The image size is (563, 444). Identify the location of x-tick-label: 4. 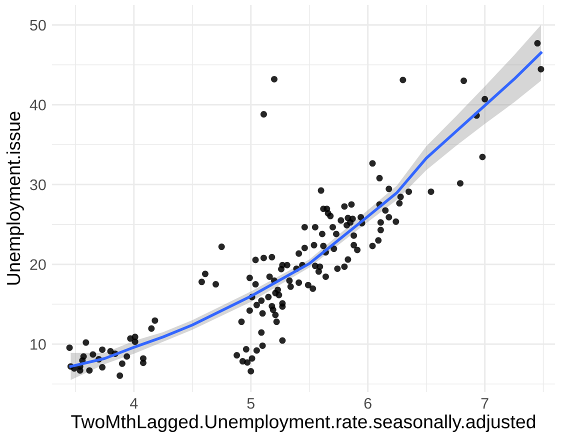
(134, 403).